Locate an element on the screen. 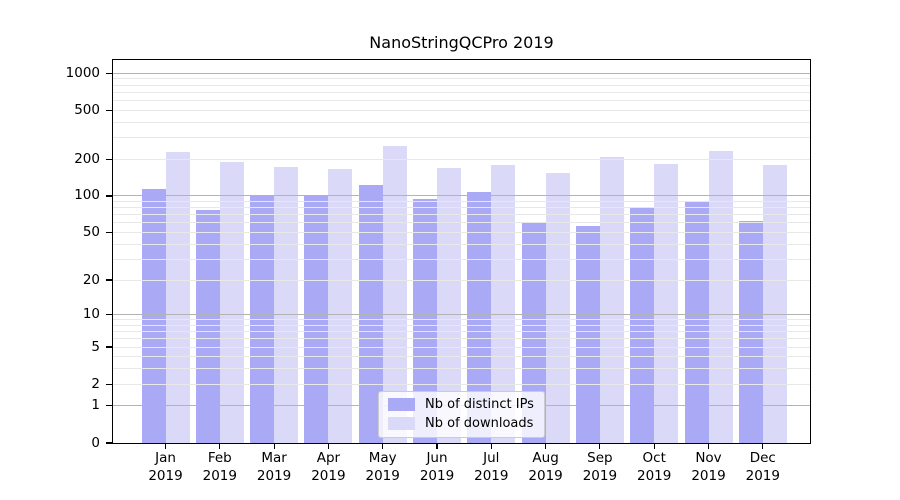  bar-distinct-ips-apr is located at coordinates (316, 319).